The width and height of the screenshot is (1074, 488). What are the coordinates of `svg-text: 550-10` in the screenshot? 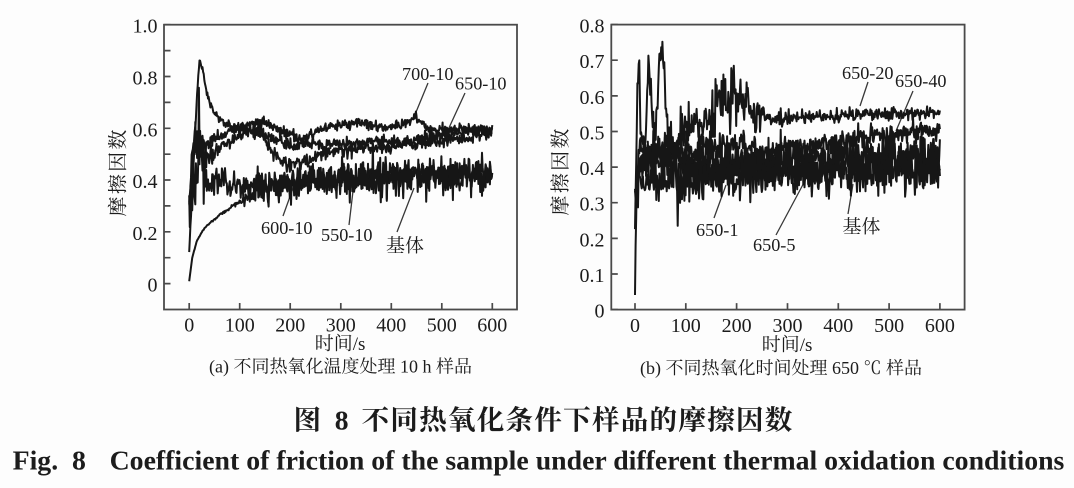 It's located at (347, 235).